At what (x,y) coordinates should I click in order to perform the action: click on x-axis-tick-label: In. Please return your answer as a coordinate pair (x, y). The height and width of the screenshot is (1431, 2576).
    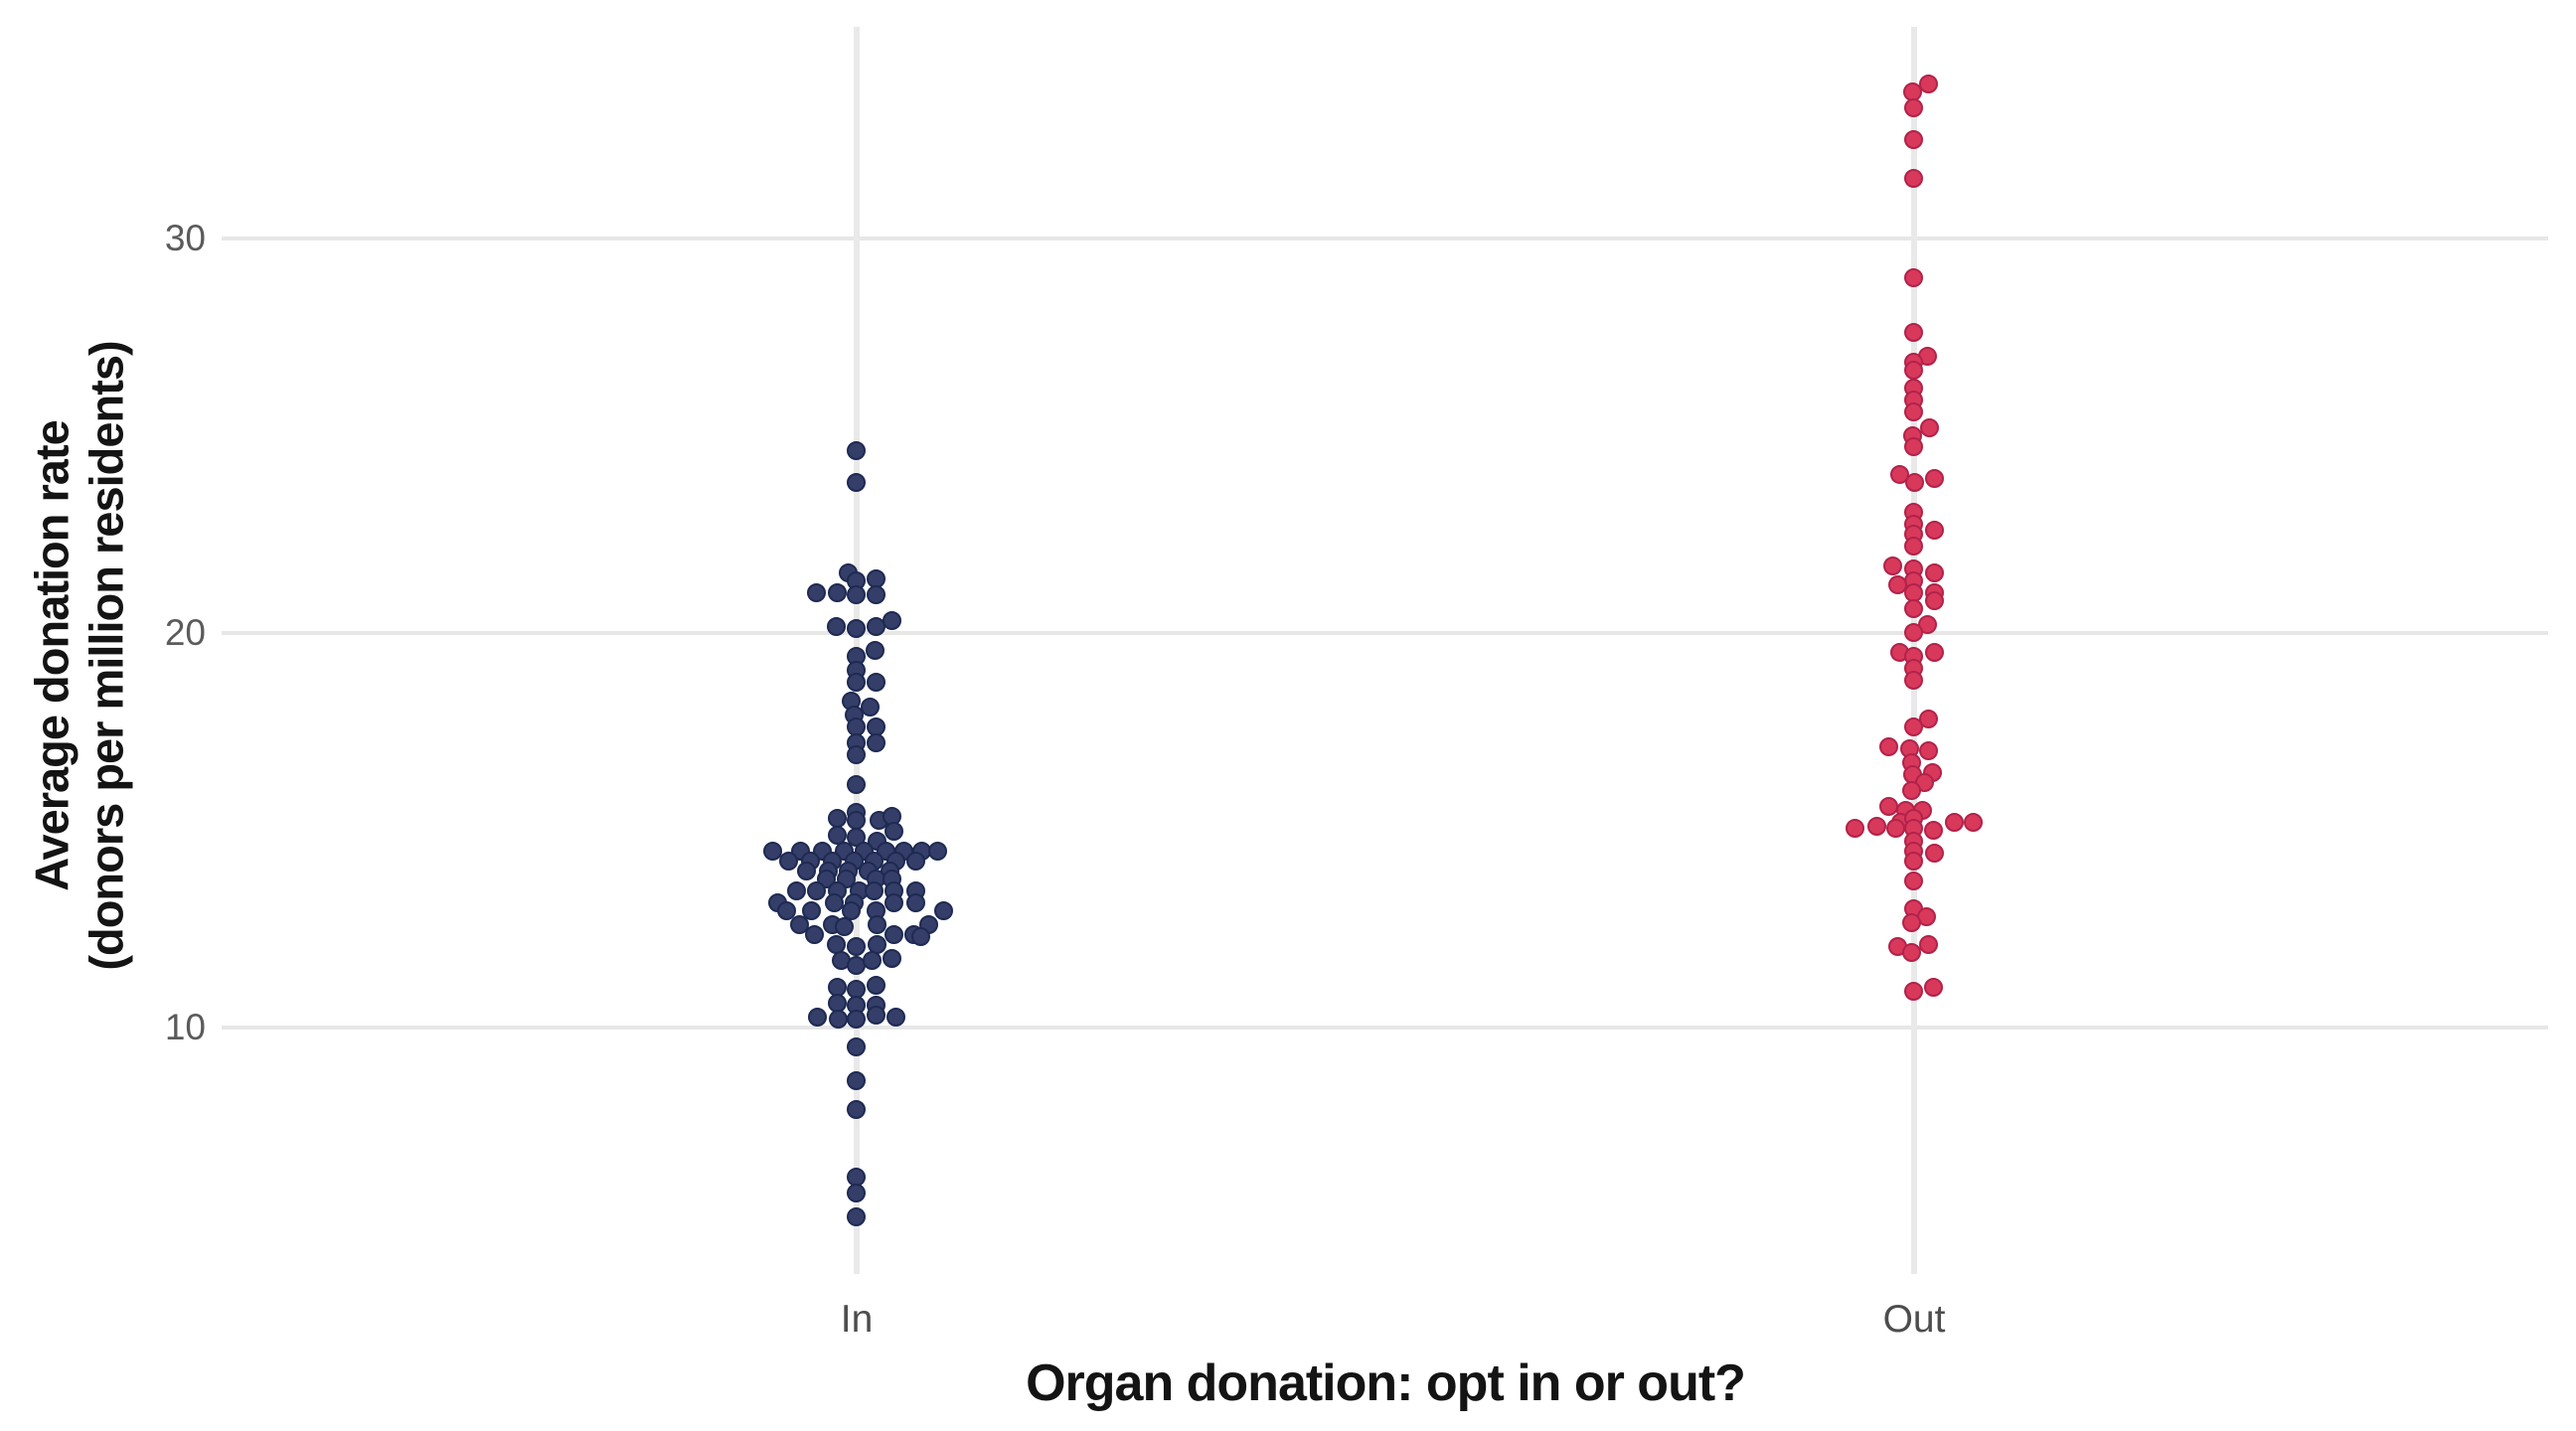
    Looking at the image, I should click on (857, 1319).